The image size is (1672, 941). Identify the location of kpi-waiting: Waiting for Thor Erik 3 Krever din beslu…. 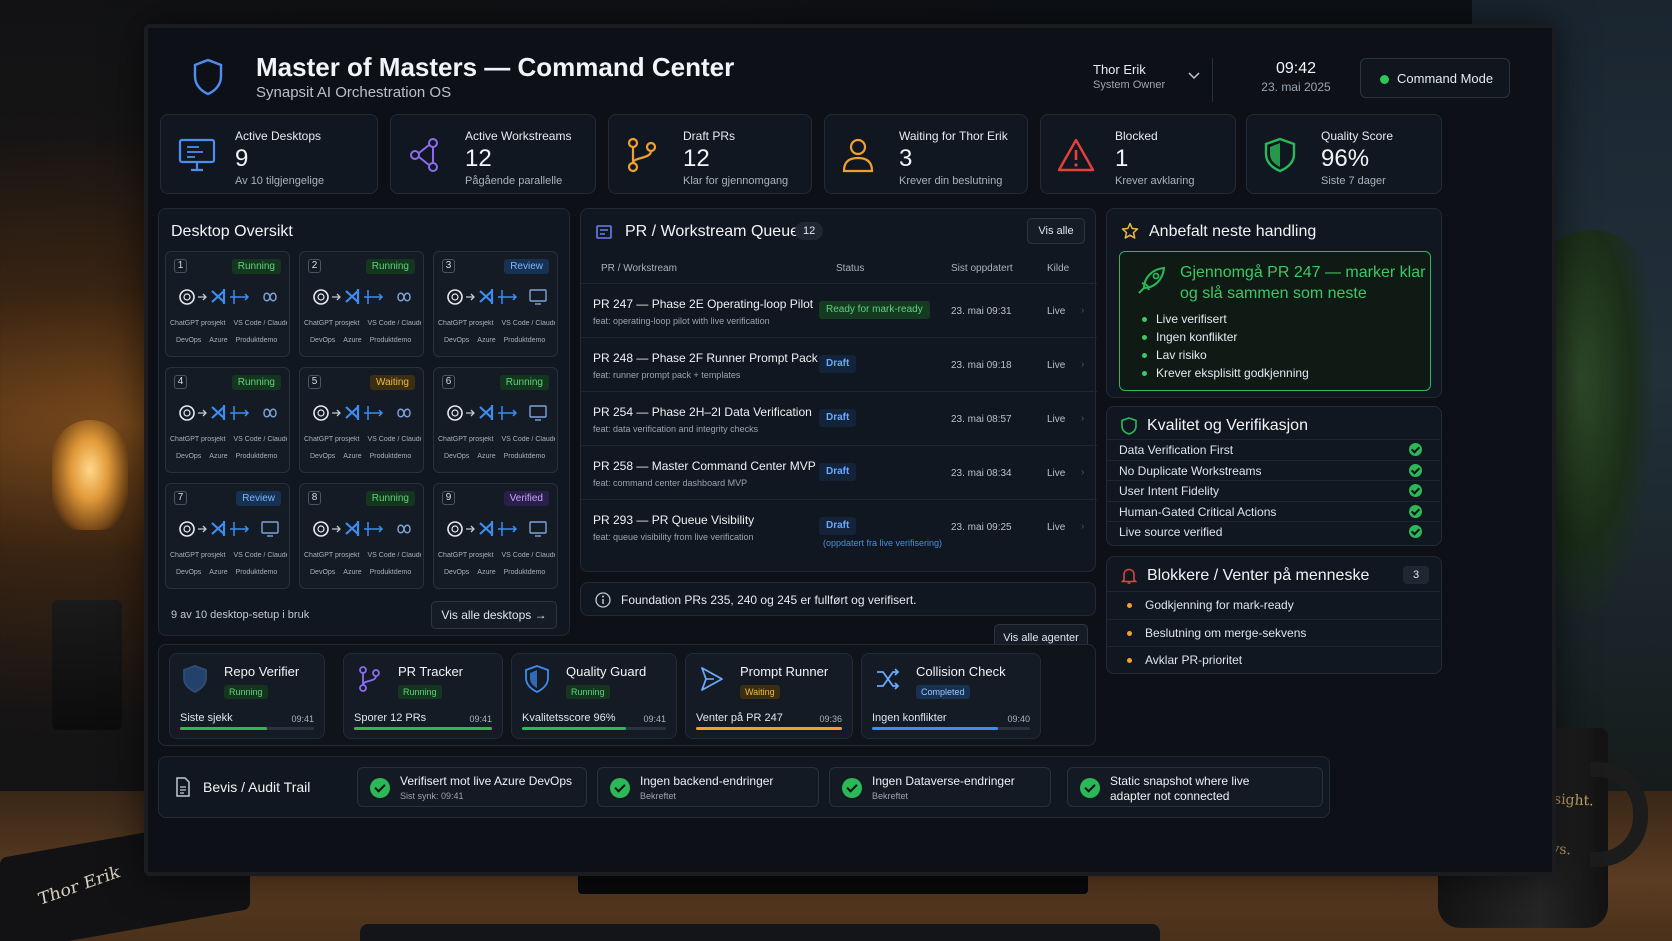
(926, 154).